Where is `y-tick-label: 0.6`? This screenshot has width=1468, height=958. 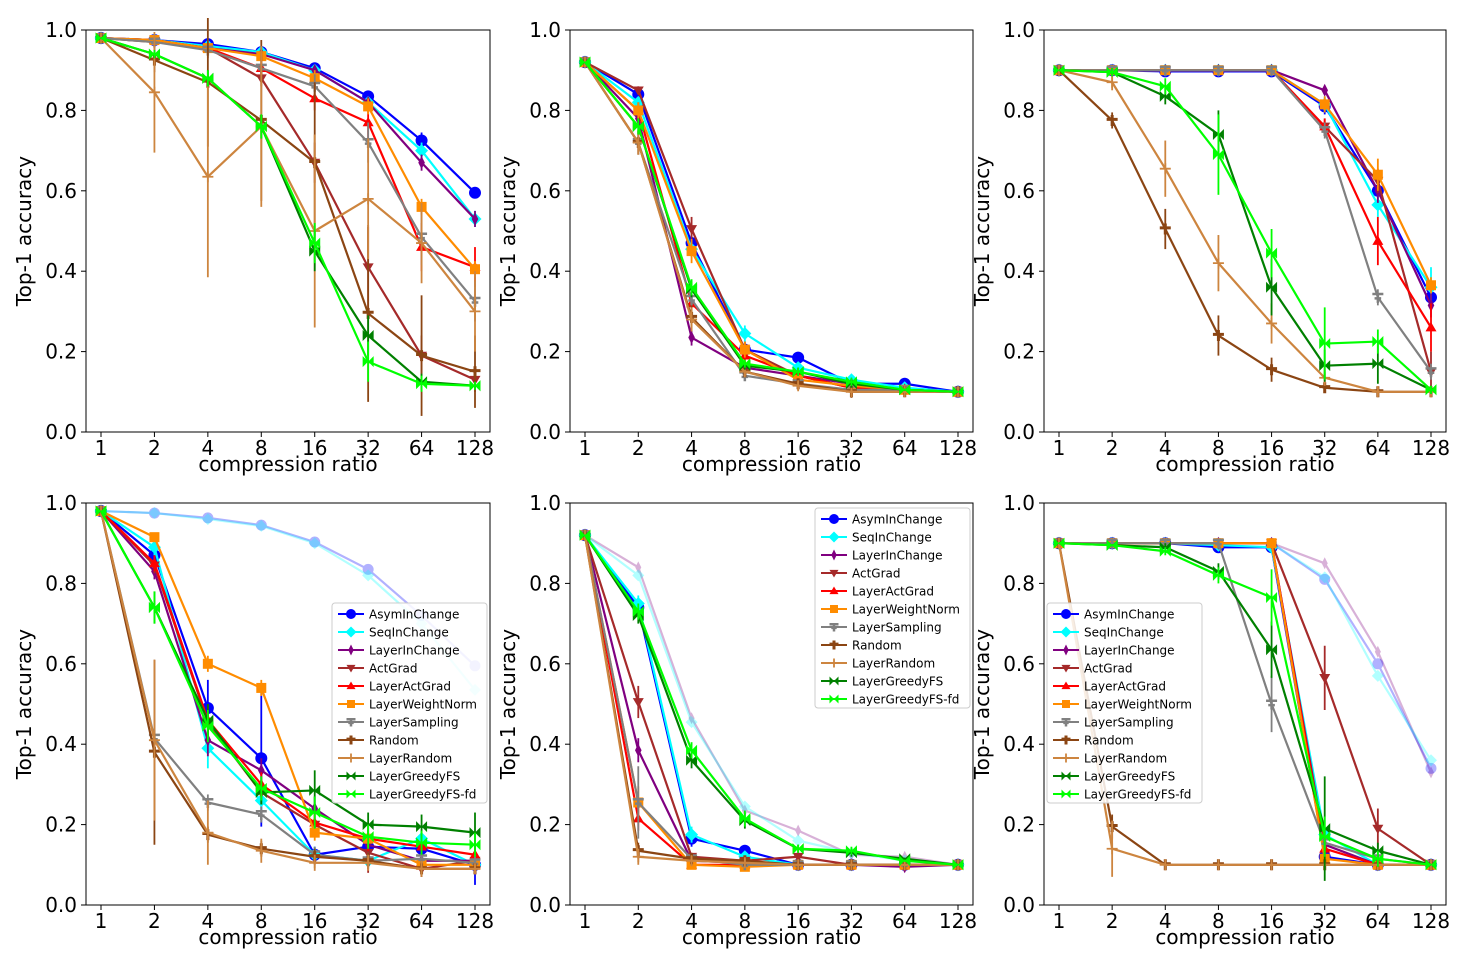 y-tick-label: 0.6 is located at coordinates (1019, 191).